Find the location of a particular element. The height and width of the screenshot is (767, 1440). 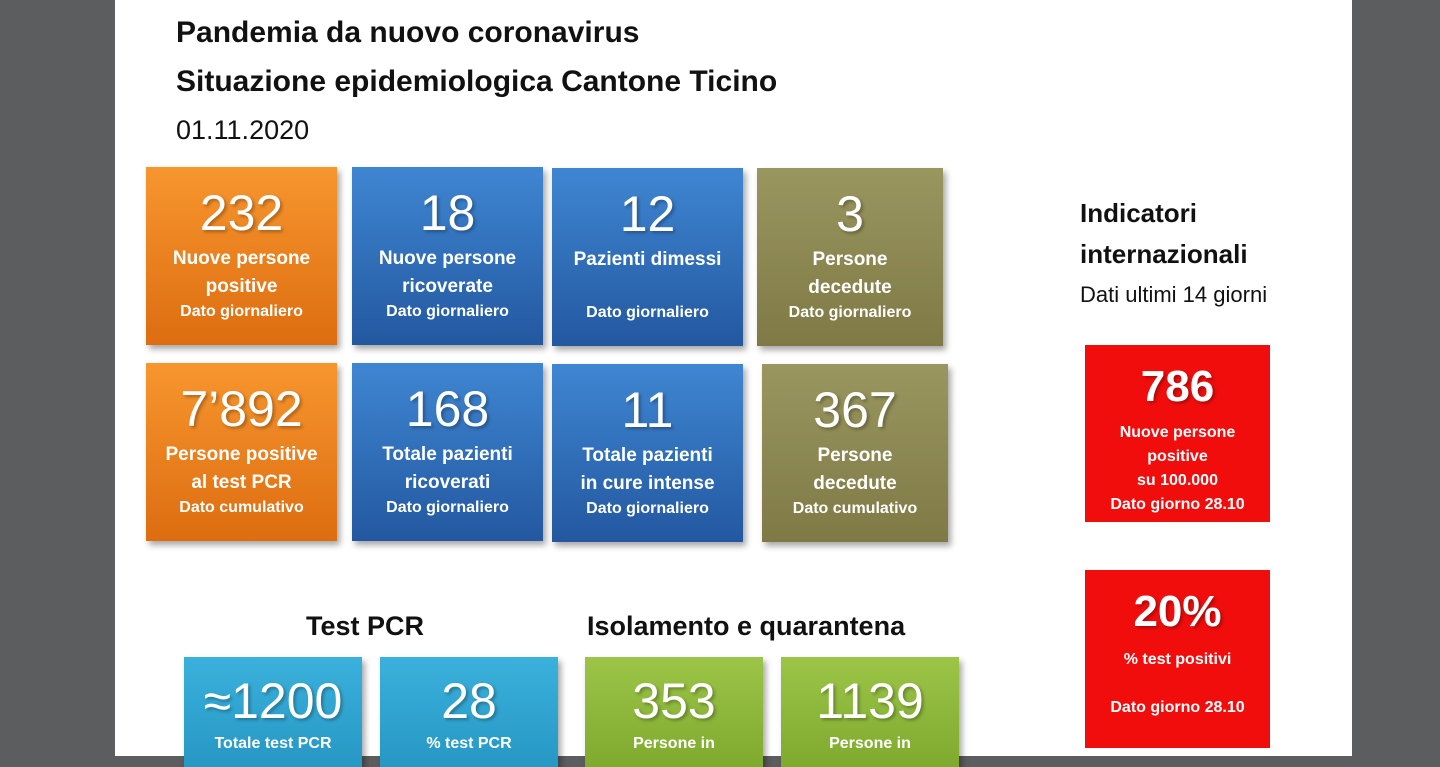

indicator-label: % test positivi is located at coordinates (1177, 659).